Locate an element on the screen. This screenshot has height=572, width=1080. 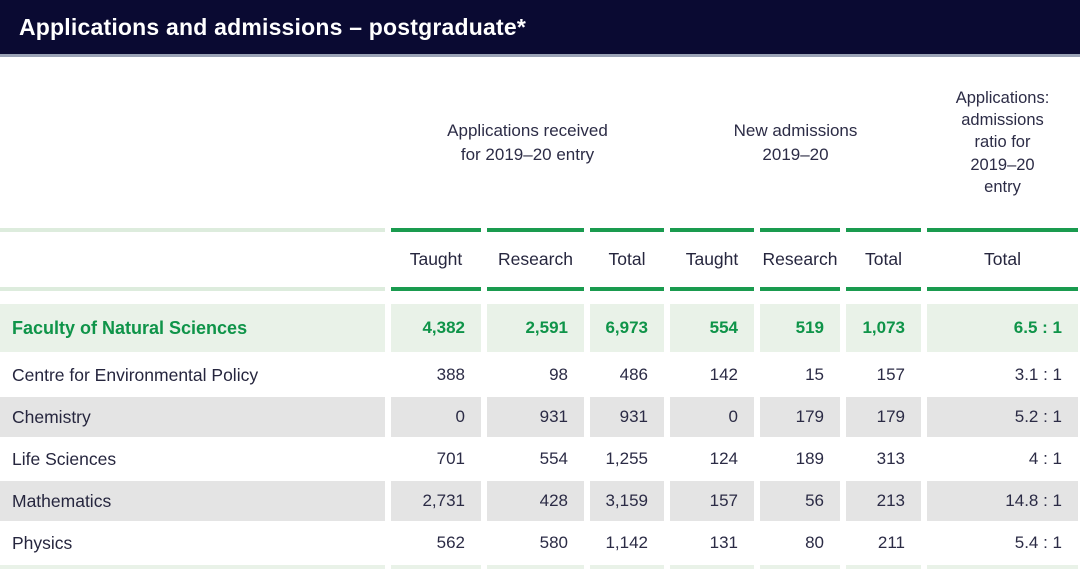
cell-value: 211 is located at coordinates (891, 542).